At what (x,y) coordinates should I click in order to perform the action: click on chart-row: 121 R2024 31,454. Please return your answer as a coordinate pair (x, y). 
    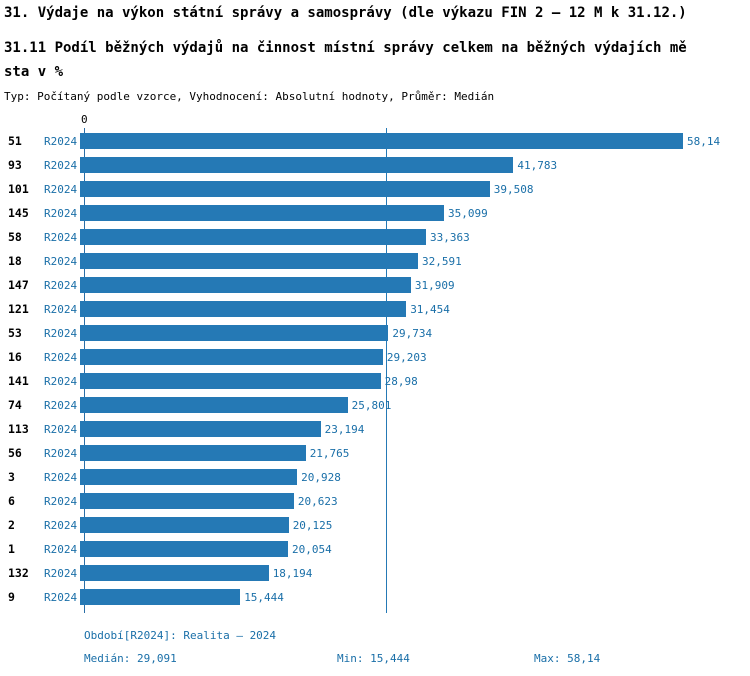
    Looking at the image, I should click on (377, 309).